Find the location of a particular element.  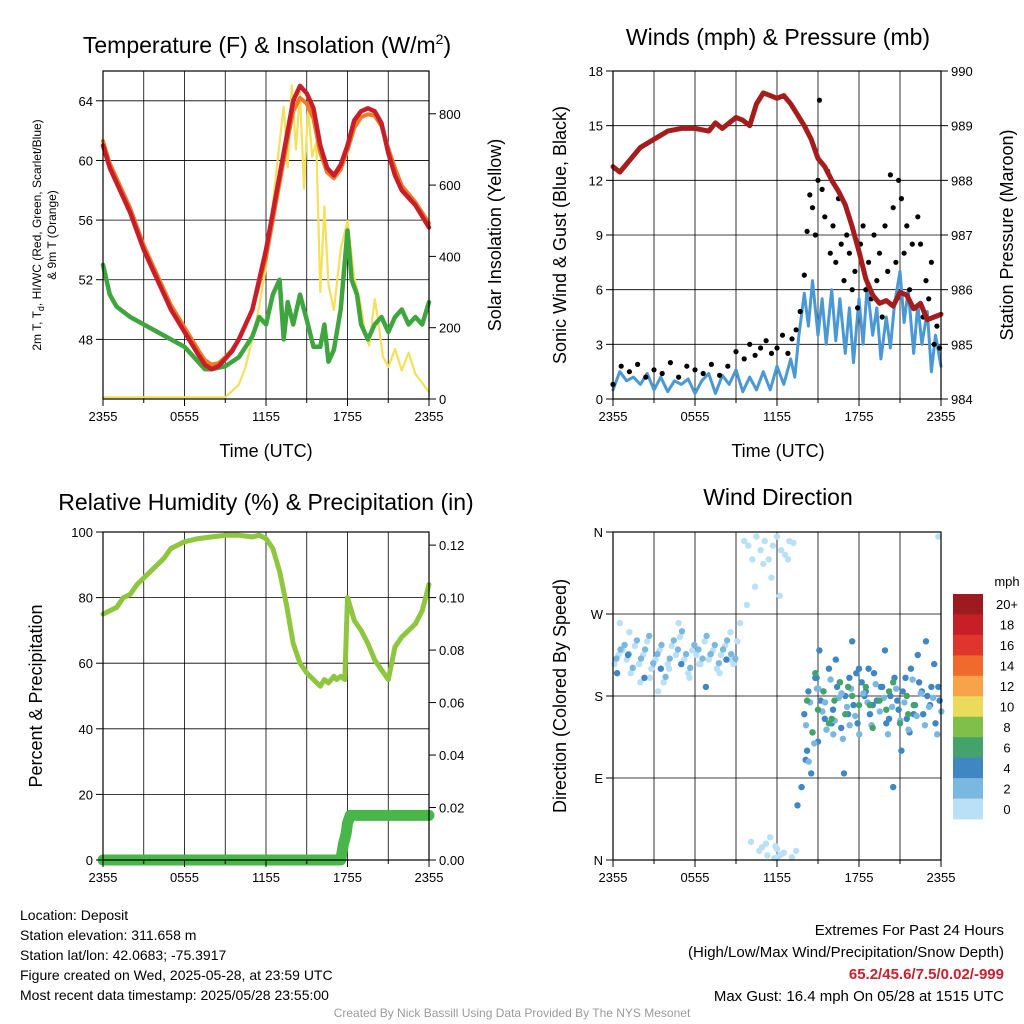

max-gust: Max Gust: 16.4 mph On 05/28 at 1515 UTC is located at coordinates (858, 996).